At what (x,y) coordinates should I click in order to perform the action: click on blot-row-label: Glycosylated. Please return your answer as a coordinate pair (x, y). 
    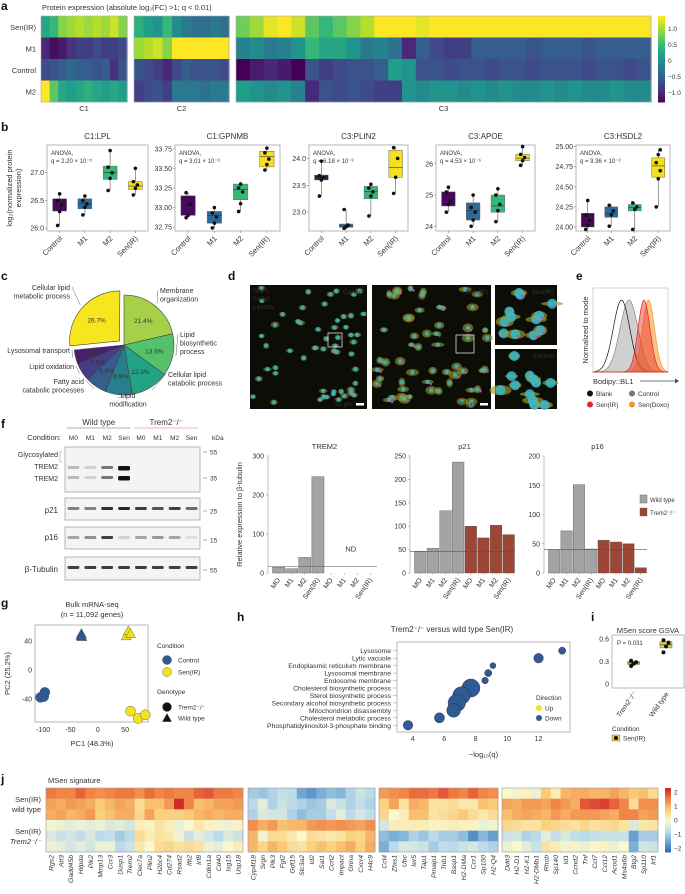
    Looking at the image, I should click on (38, 455).